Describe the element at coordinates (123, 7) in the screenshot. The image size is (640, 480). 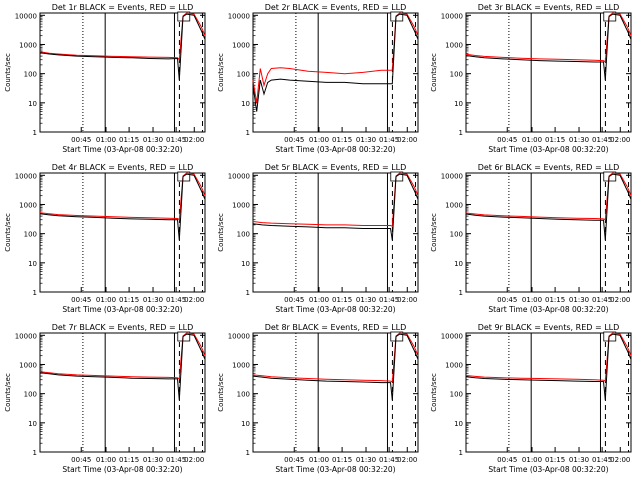
I see `chart-title: Det 1r BLACK = Events, RED = LLD` at that location.